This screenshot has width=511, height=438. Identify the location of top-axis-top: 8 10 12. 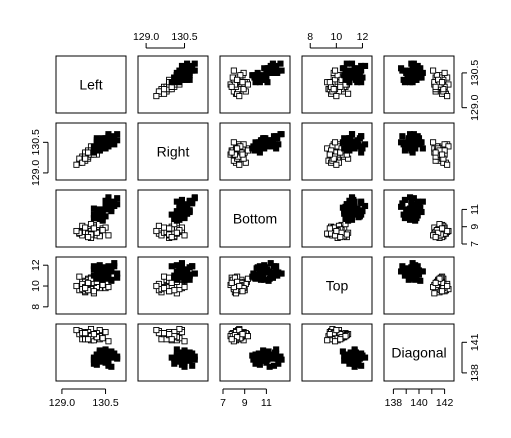
(337, 40).